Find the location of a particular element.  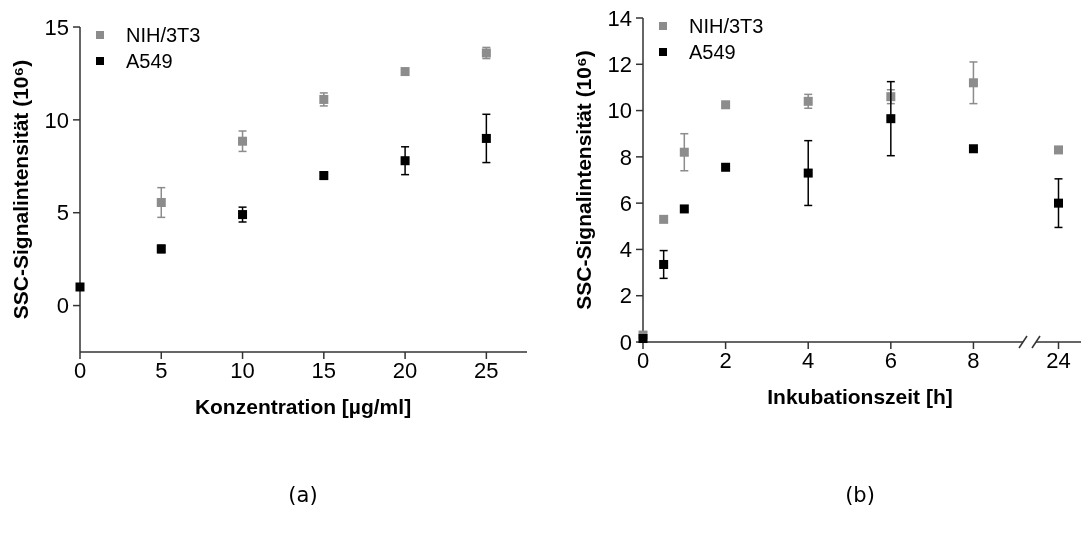

y-tick-label: 2 is located at coordinates (625, 296).